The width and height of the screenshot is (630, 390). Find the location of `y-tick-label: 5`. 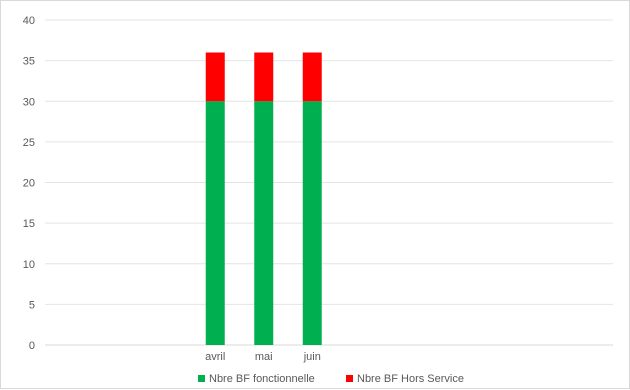

y-tick-label: 5 is located at coordinates (32, 305).